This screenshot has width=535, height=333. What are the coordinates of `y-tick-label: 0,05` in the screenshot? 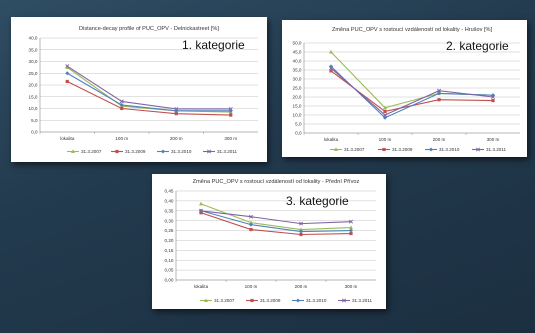 It's located at (169, 270).